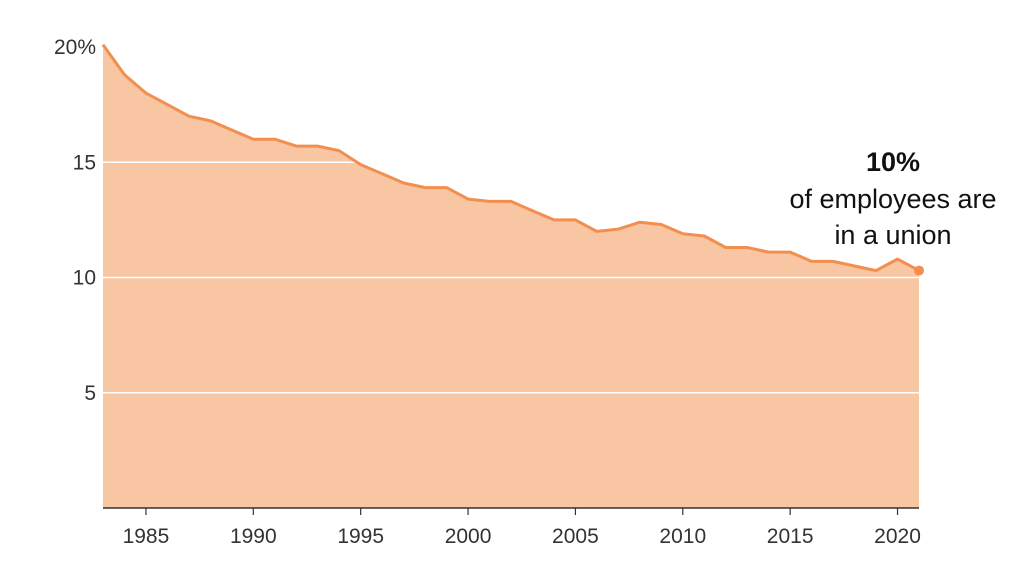 The image size is (1024, 577). I want to click on x-tick-label: 2000, so click(468, 536).